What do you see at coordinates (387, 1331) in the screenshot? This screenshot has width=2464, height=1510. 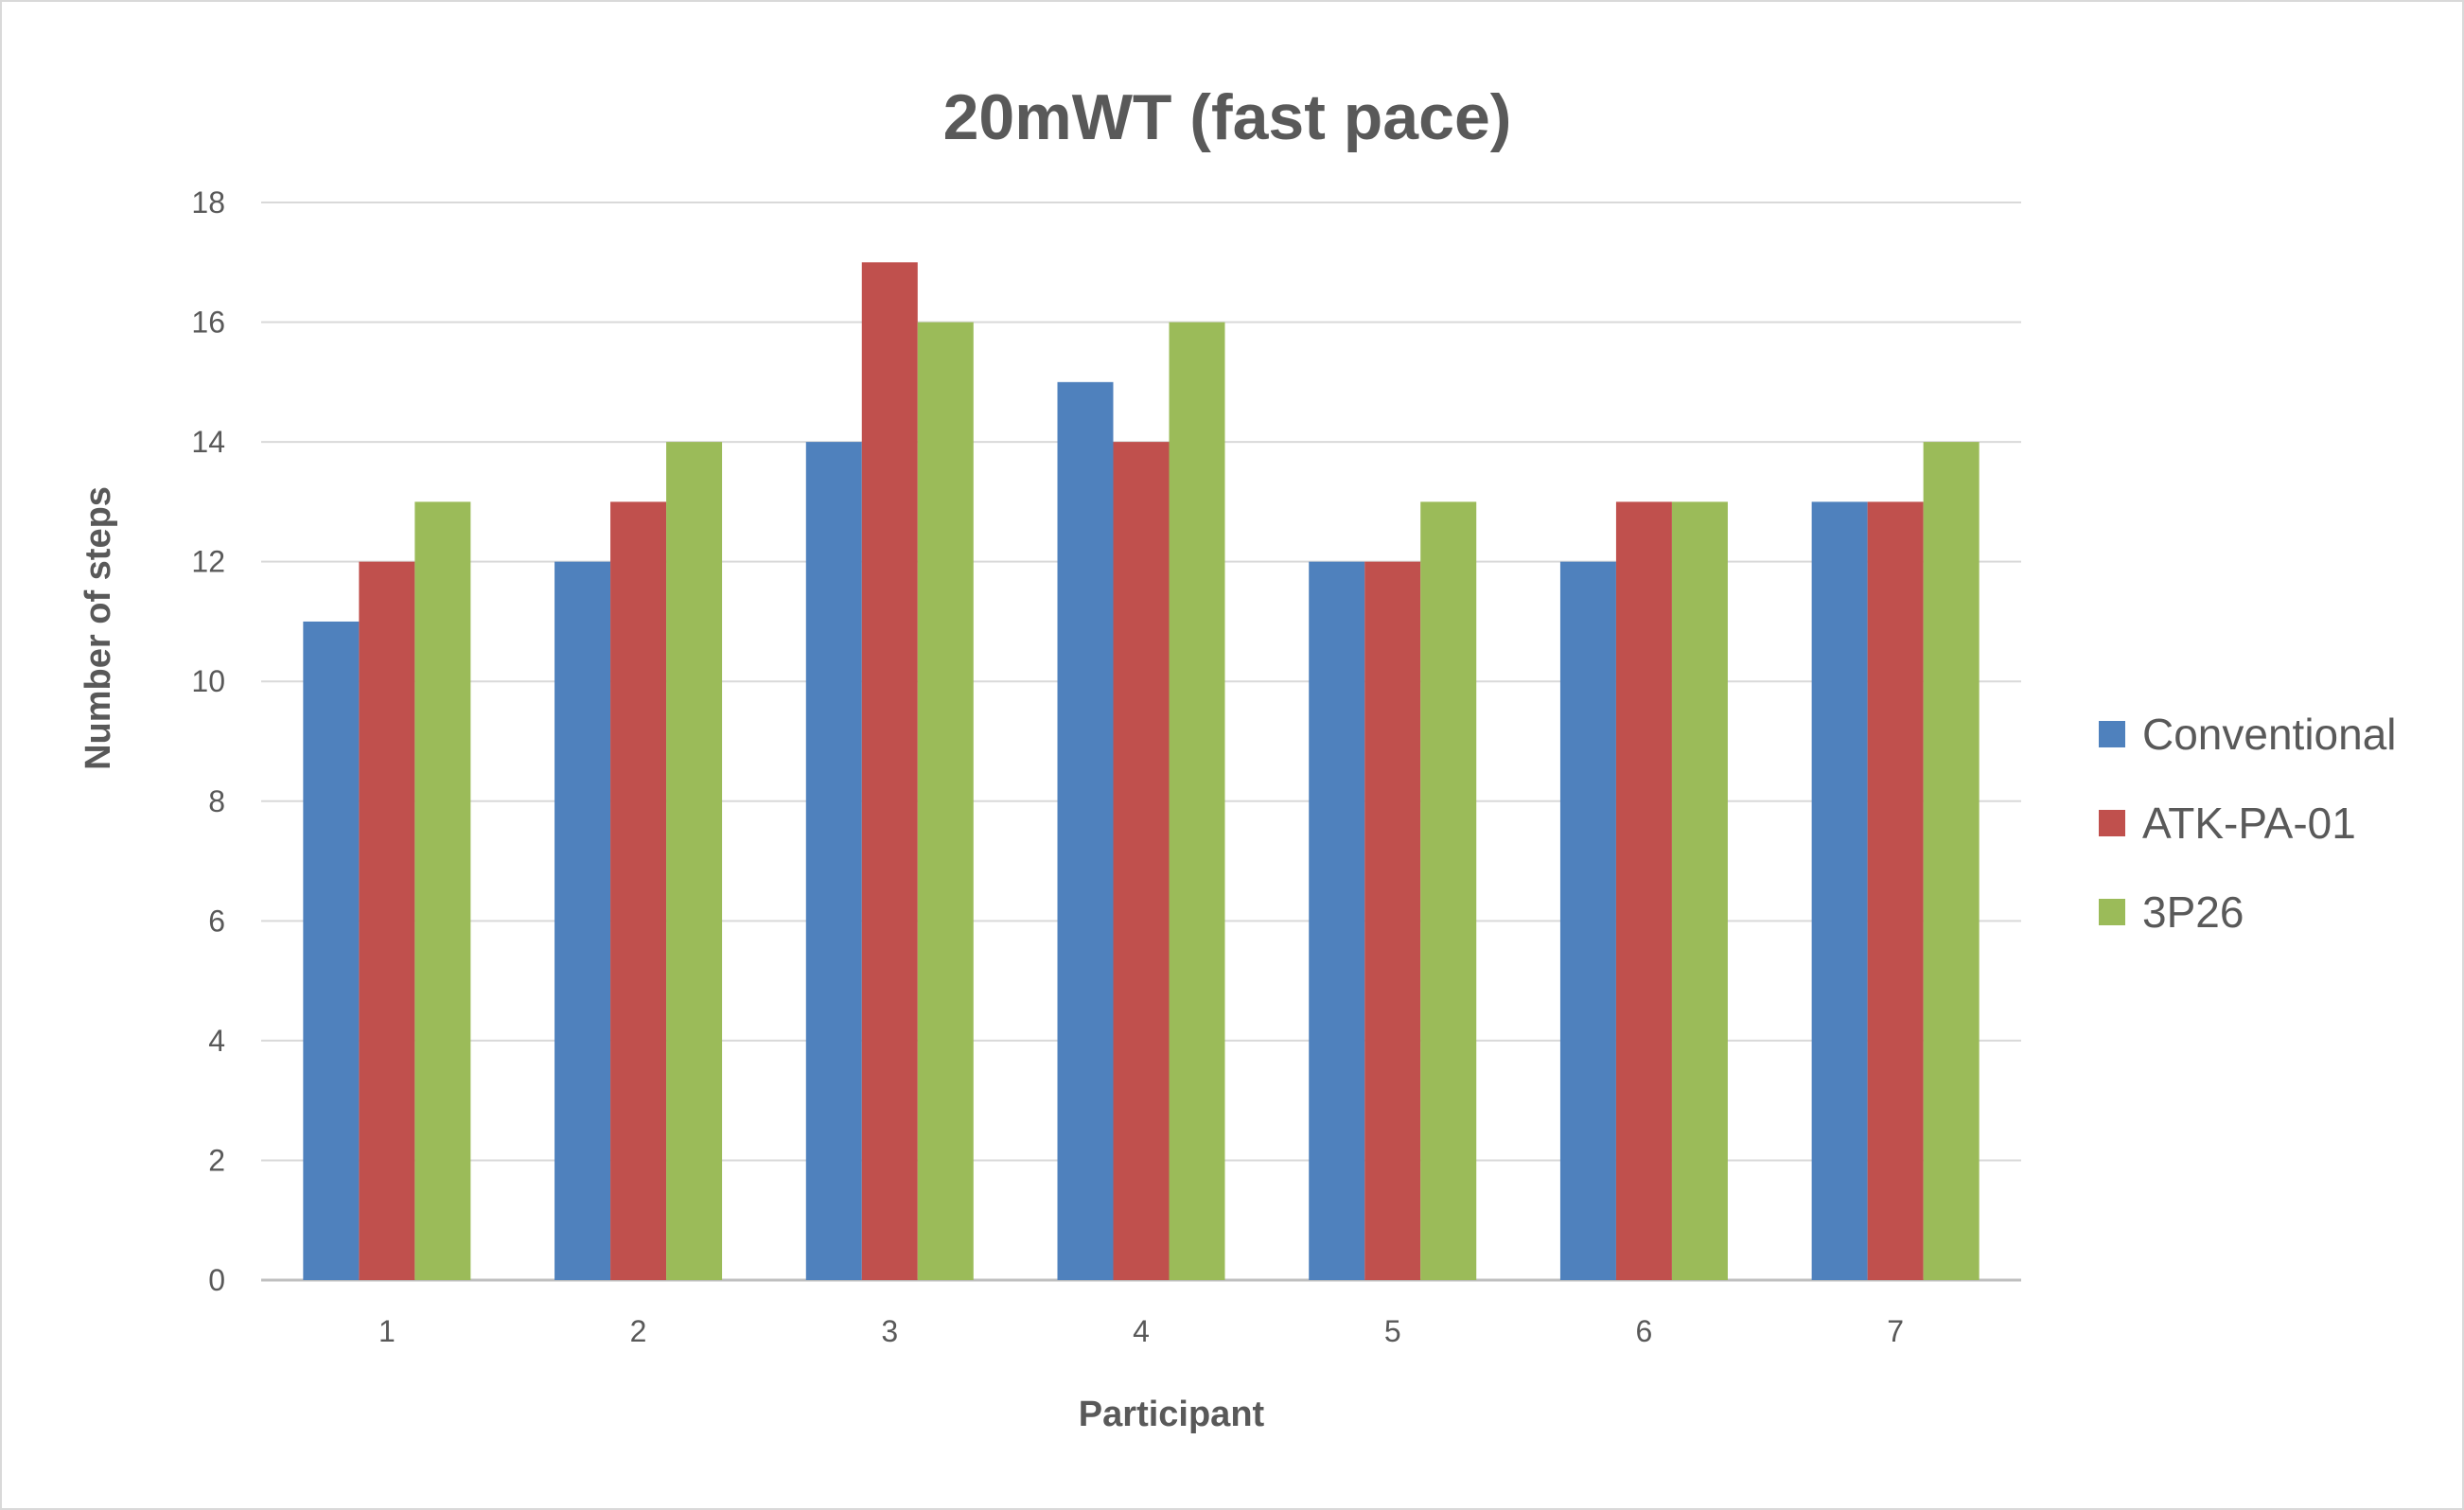 I see `x-tick-label: 1` at bounding box center [387, 1331].